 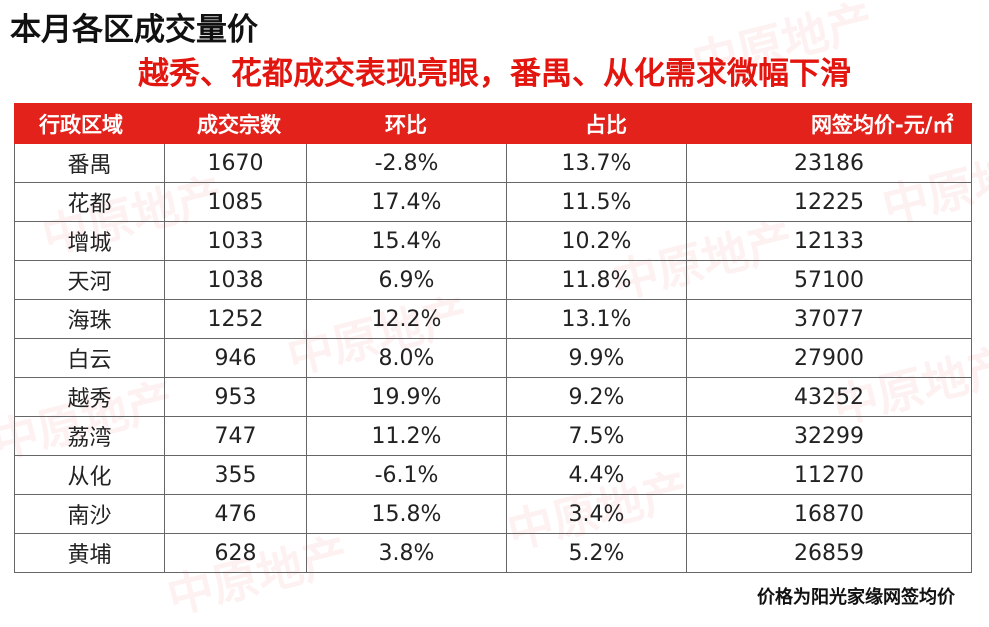 I want to click on avg-price-cell: 16870, so click(x=829, y=514).